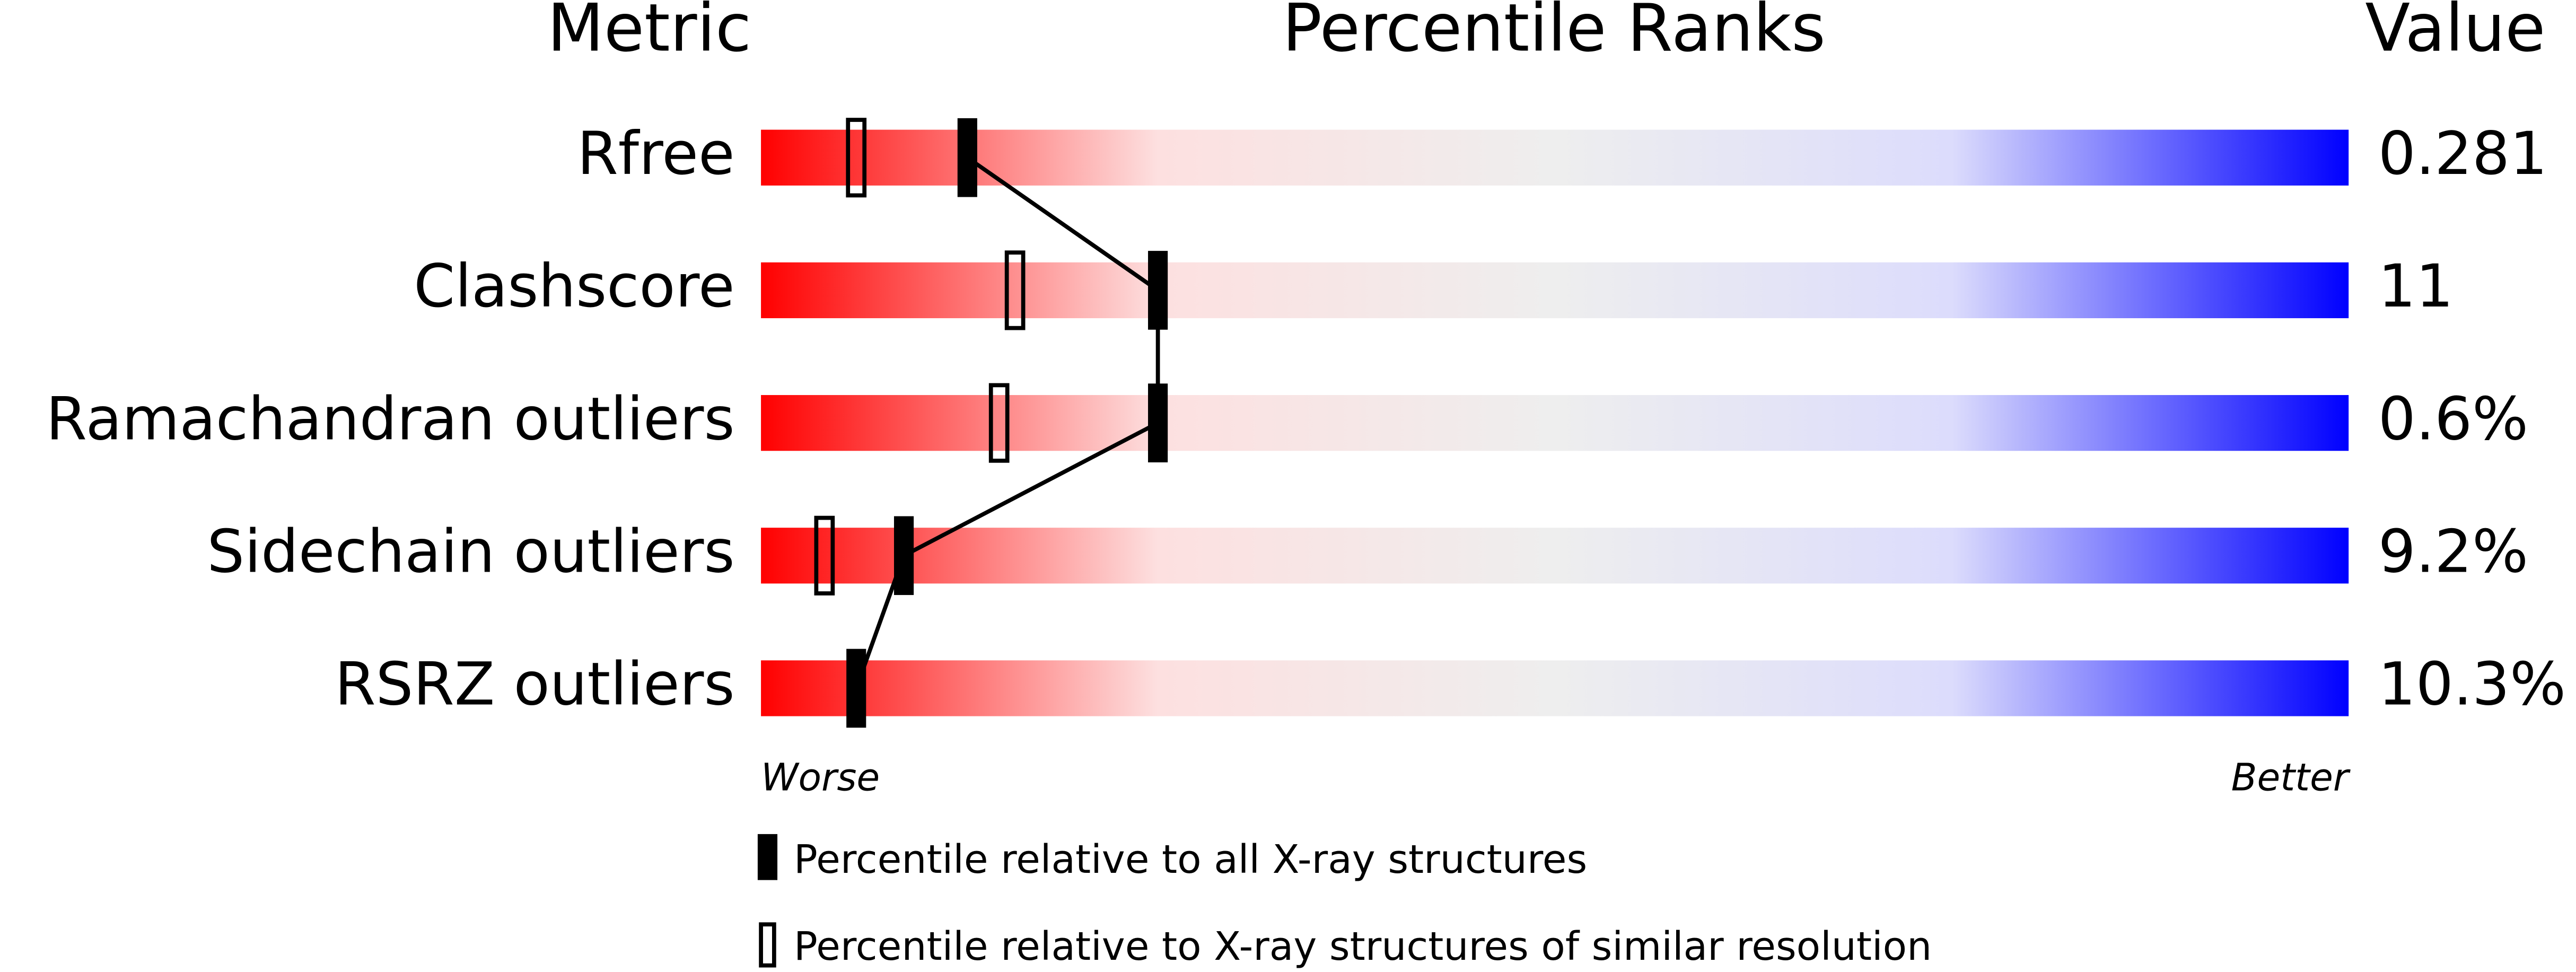 This screenshot has width=2576, height=972. I want to click on worse-label: Worse, so click(820, 777).